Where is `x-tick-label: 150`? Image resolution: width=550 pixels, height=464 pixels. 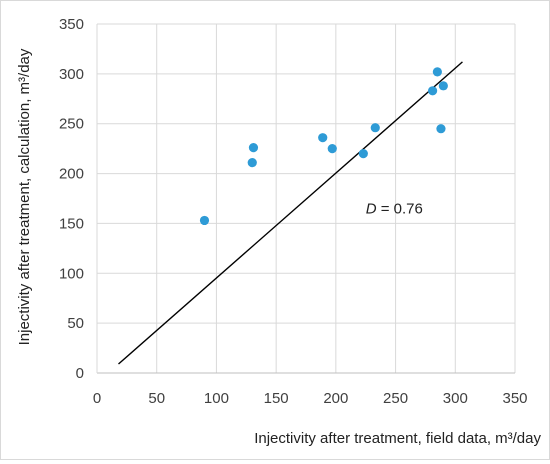 x-tick-label: 150 is located at coordinates (276, 398).